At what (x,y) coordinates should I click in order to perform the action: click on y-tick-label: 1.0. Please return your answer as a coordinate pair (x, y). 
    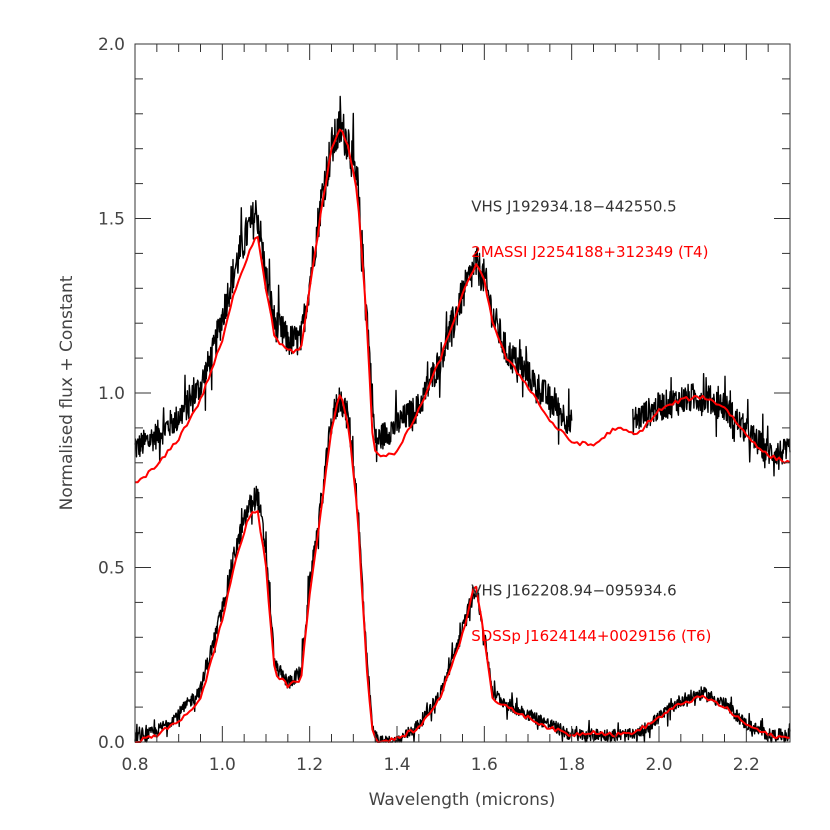
    Looking at the image, I should click on (111, 394).